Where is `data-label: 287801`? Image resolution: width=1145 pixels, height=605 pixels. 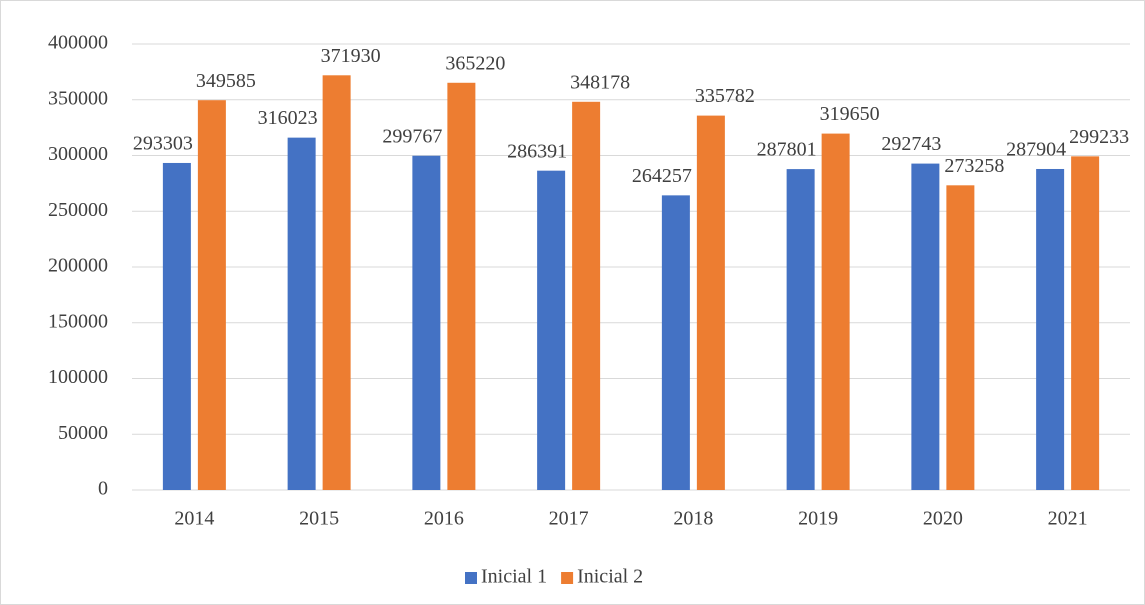 data-label: 287801 is located at coordinates (787, 150).